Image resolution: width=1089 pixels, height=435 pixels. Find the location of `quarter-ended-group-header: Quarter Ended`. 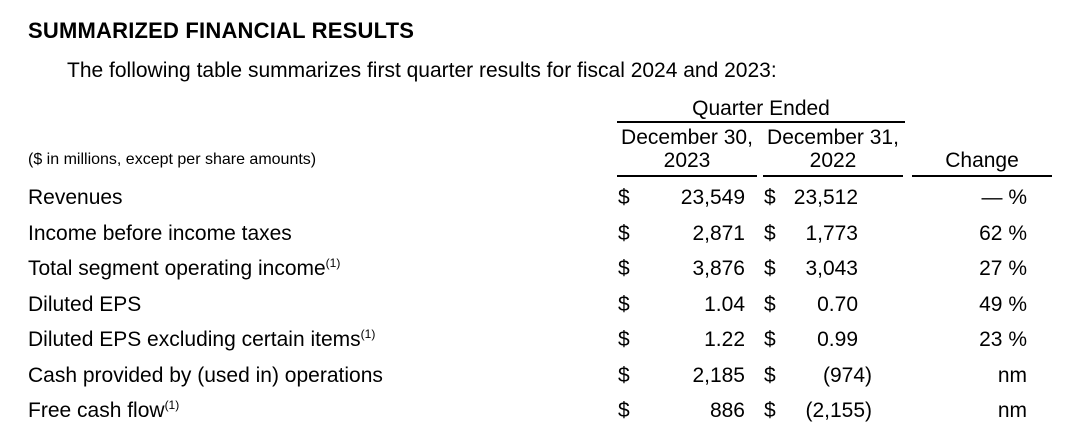

quarter-ended-group-header: Quarter Ended is located at coordinates (761, 108).